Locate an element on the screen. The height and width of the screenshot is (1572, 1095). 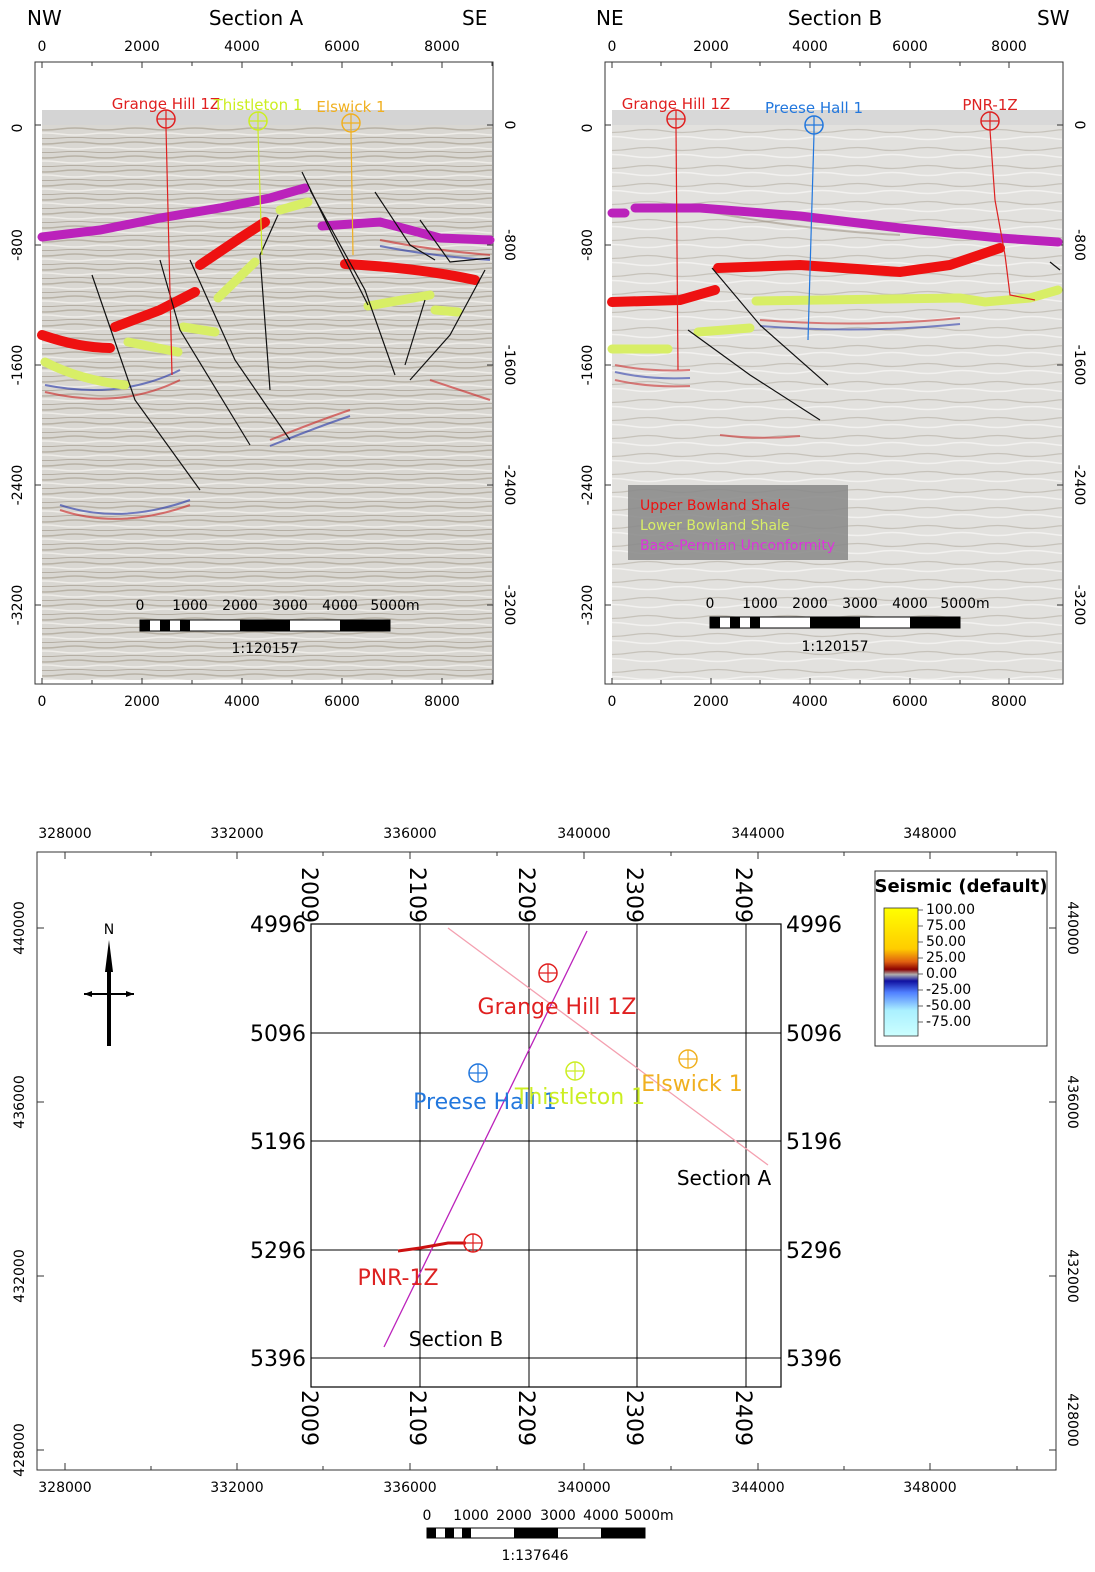
section-b-wells: Grange Hill 1Z Preese Hall 1 PNR-1Z is located at coordinates (829, 233).